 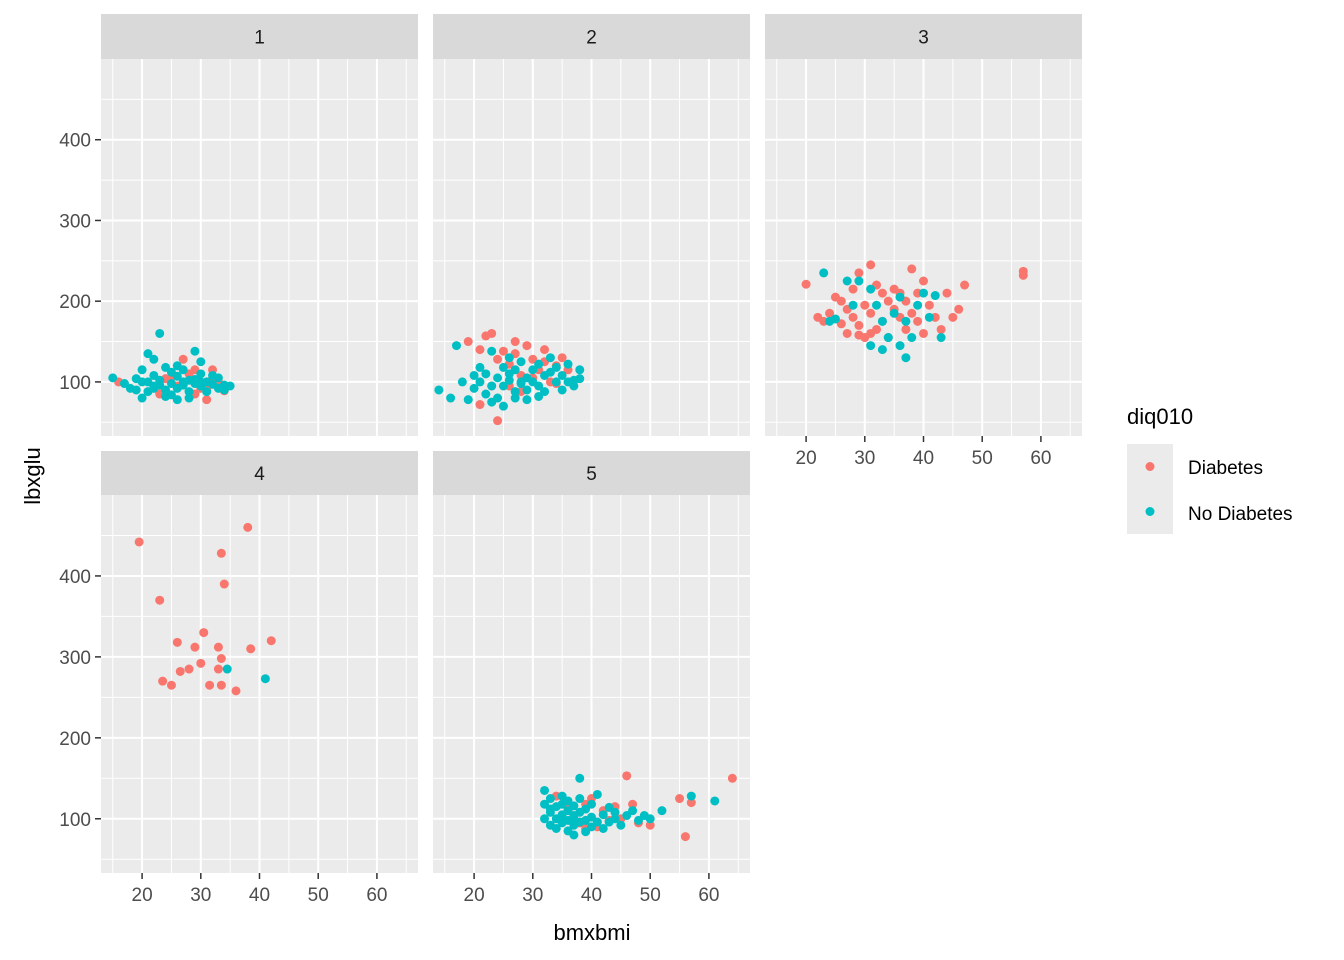 What do you see at coordinates (532, 895) in the screenshot?
I see `x-tick-label: 30` at bounding box center [532, 895].